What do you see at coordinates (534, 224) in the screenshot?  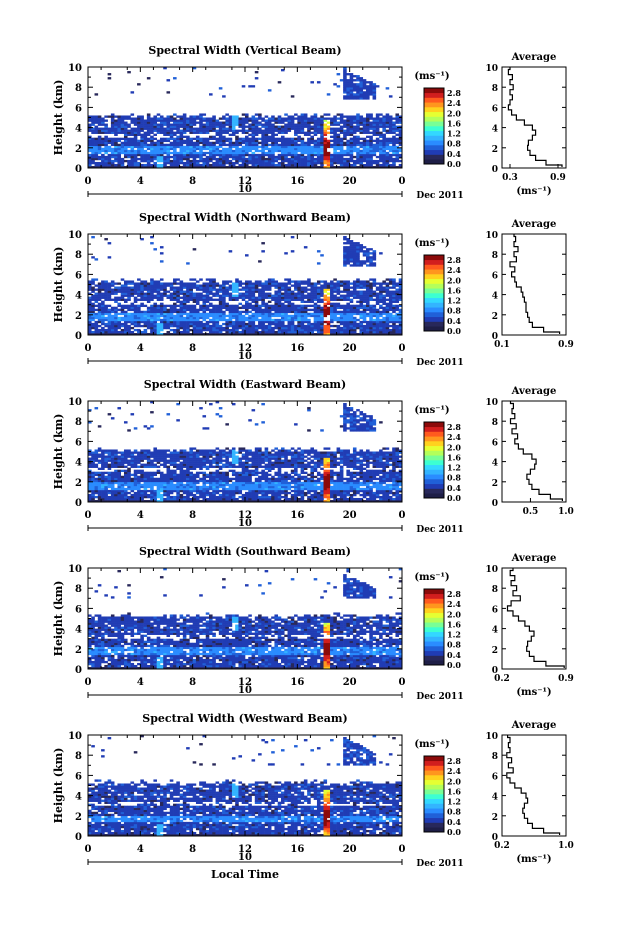 I see `profile-title: Average` at bounding box center [534, 224].